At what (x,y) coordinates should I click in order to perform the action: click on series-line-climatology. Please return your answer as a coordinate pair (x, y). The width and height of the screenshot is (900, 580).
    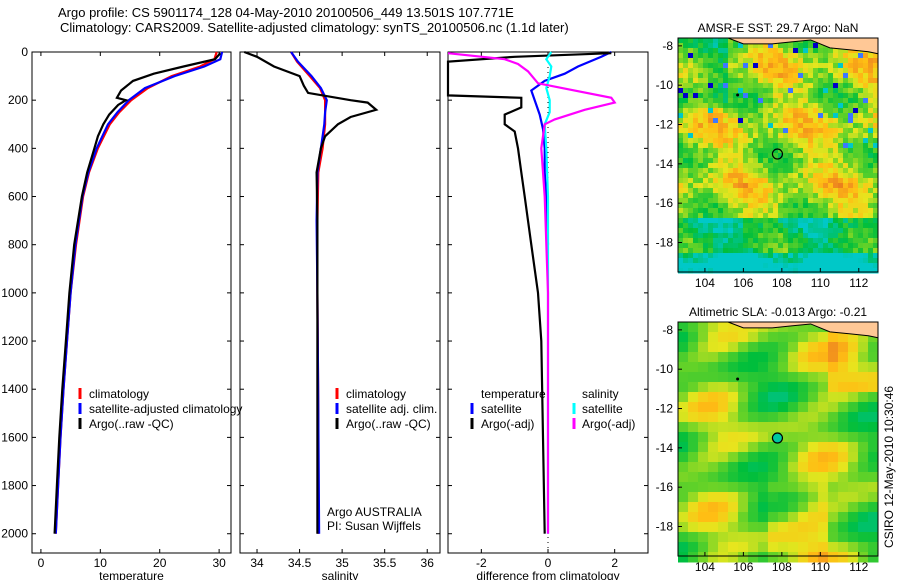
    Looking at the image, I should click on (308, 292).